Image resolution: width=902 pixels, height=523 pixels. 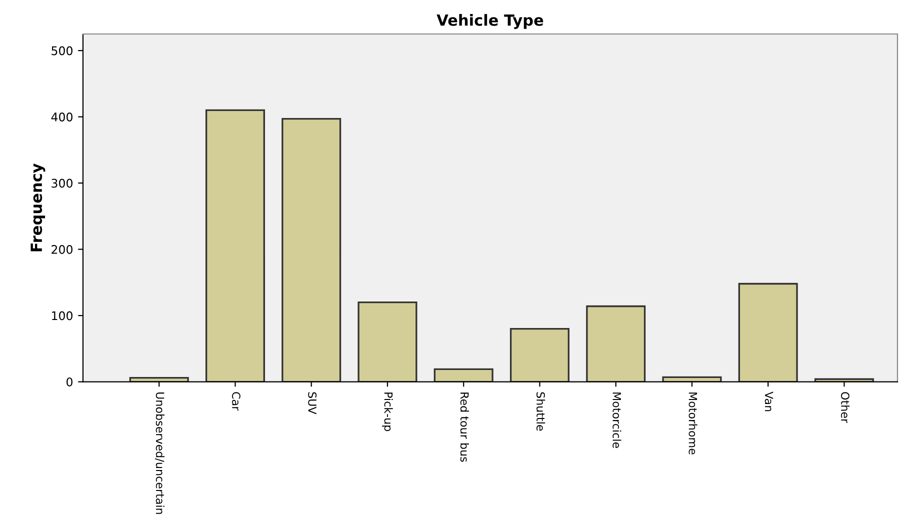 I want to click on x-tick-label: Shuttle, so click(x=541, y=411).